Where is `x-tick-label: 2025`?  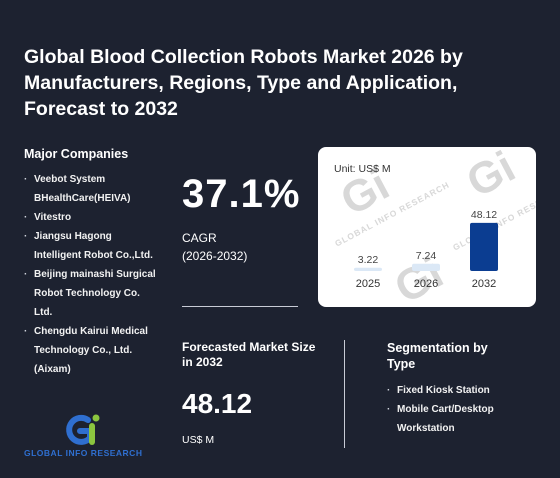 x-tick-label: 2025 is located at coordinates (368, 284).